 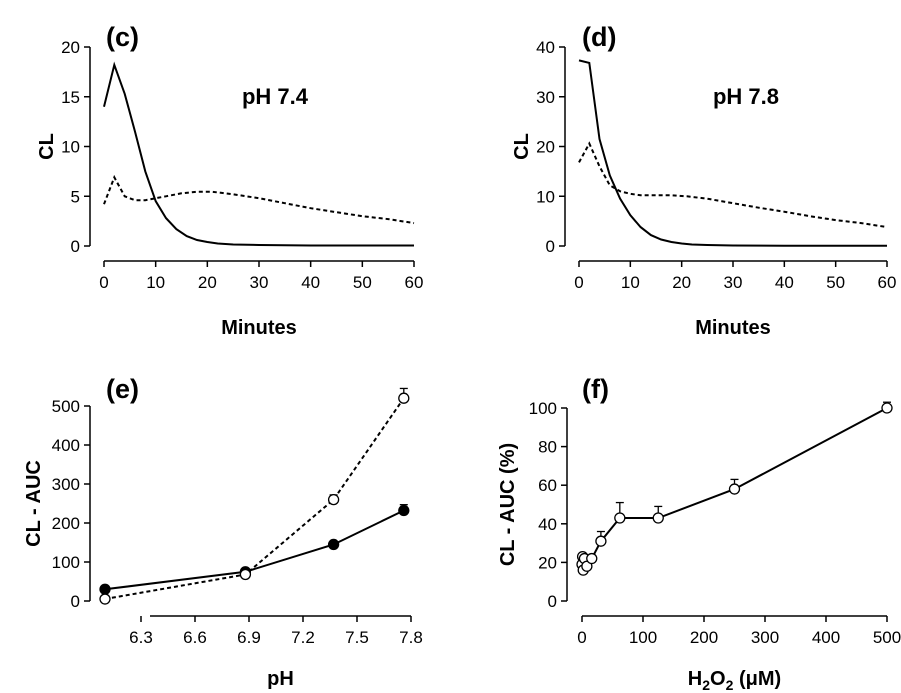 I want to click on x-tick-label: 6.6, so click(x=195, y=637).